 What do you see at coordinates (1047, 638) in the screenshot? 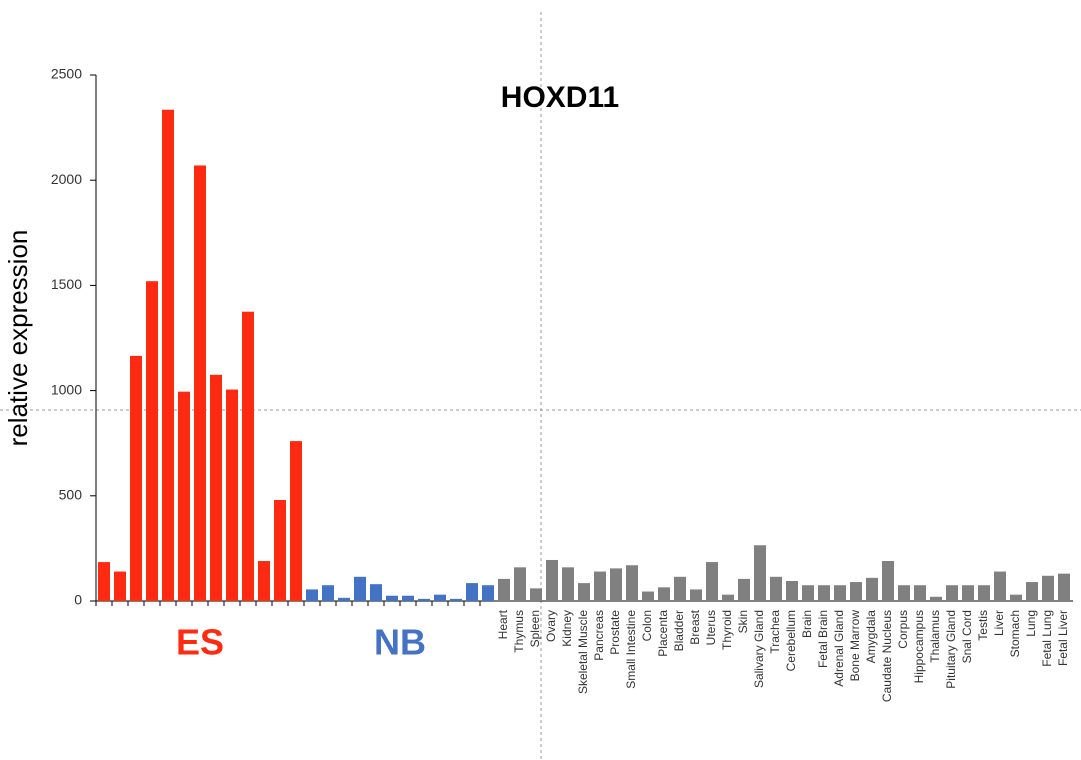
I see `x-tick-label: Fetal Lung` at bounding box center [1047, 638].